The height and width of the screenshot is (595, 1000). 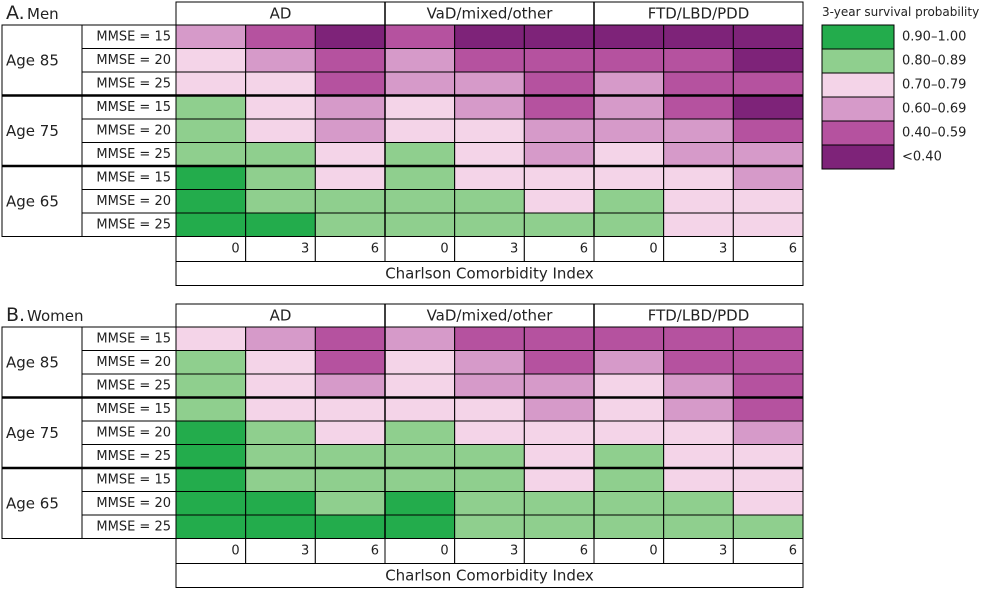 I want to click on mmse-label: MMSE = 20, so click(x=133, y=432).